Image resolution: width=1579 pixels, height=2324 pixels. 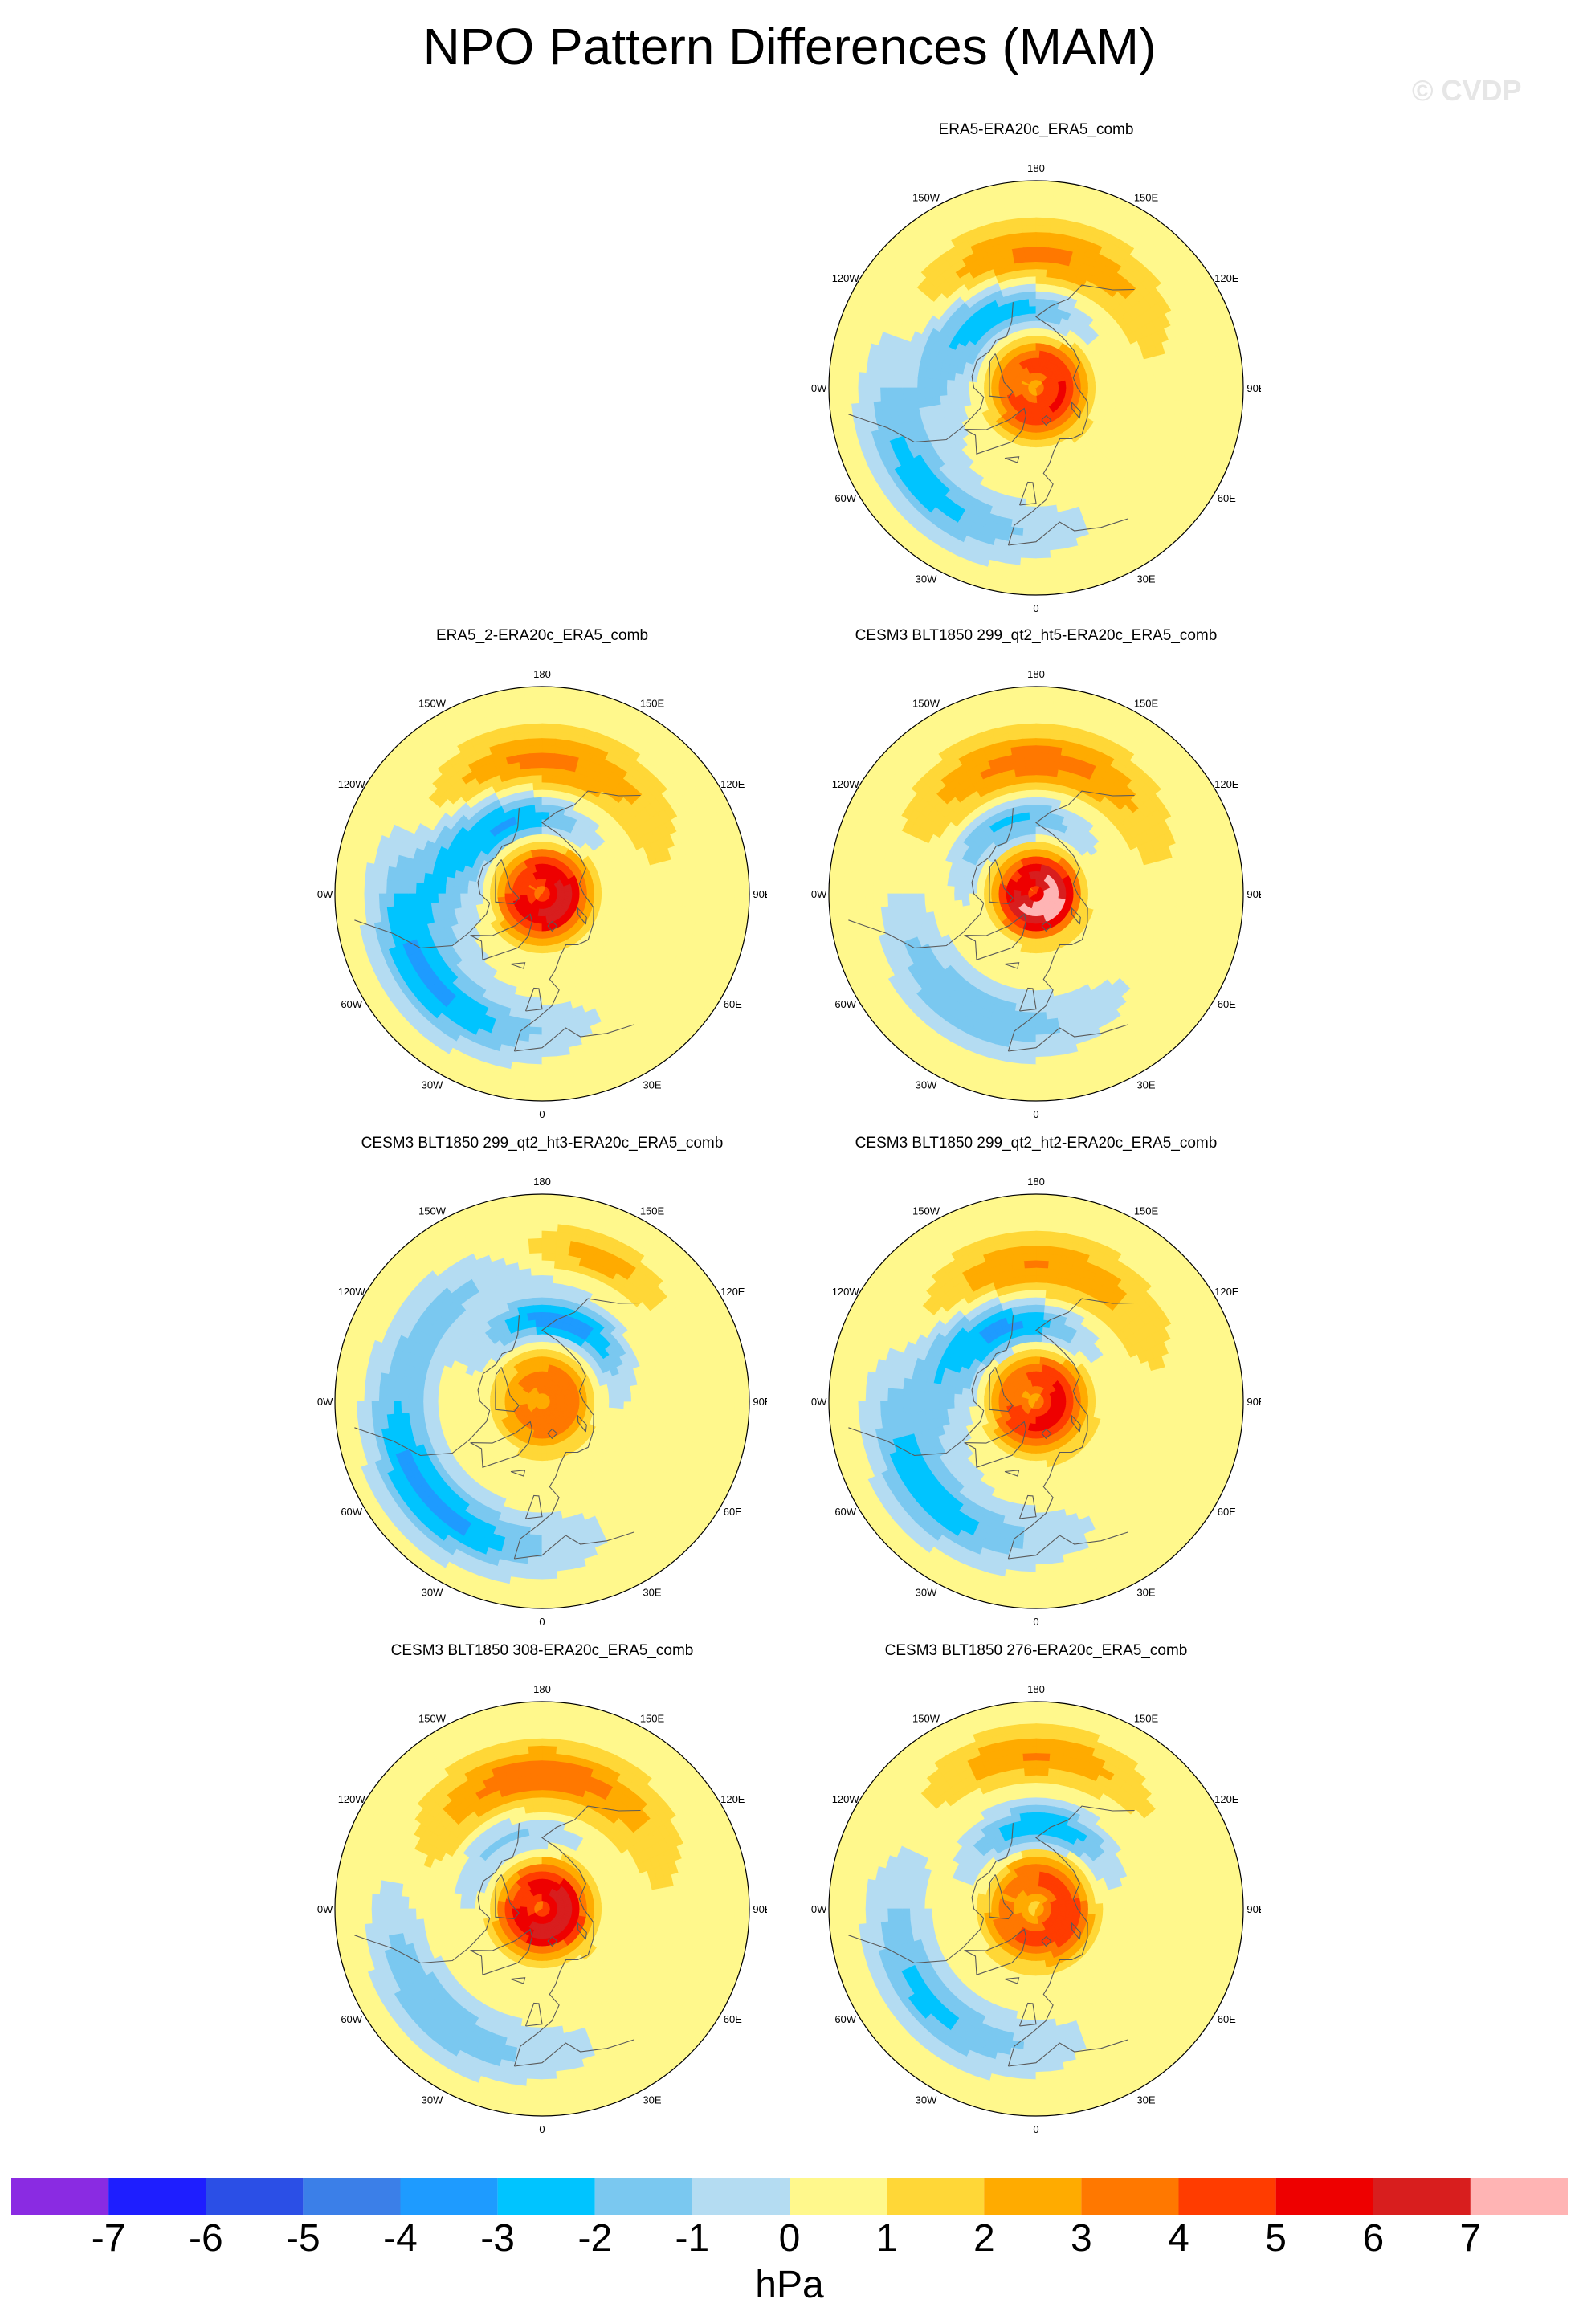 I want to click on longitude-label: 120E, so click(x=732, y=784).